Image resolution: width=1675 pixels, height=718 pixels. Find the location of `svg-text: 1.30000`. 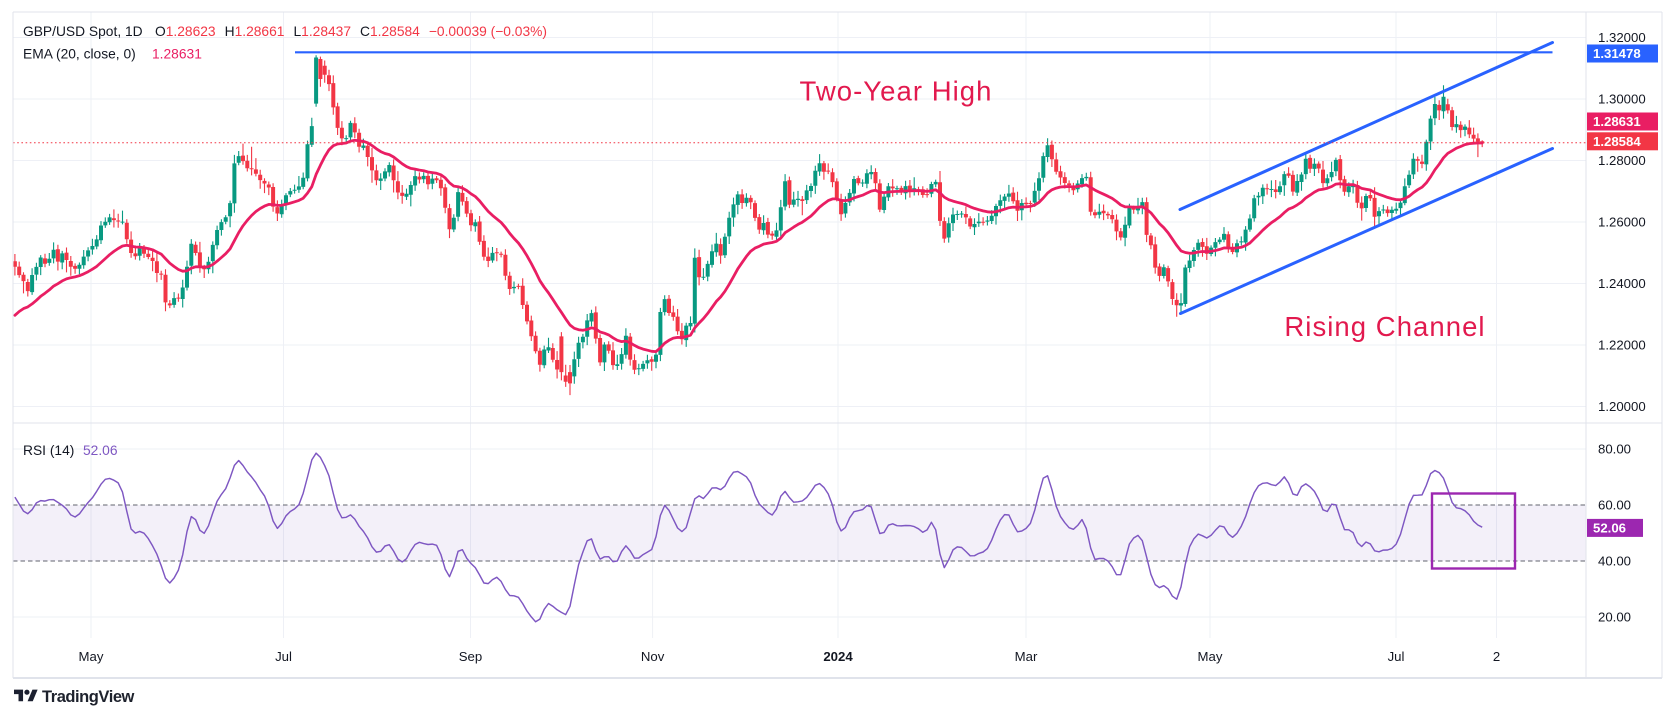

svg-text: 1.30000 is located at coordinates (1622, 99).